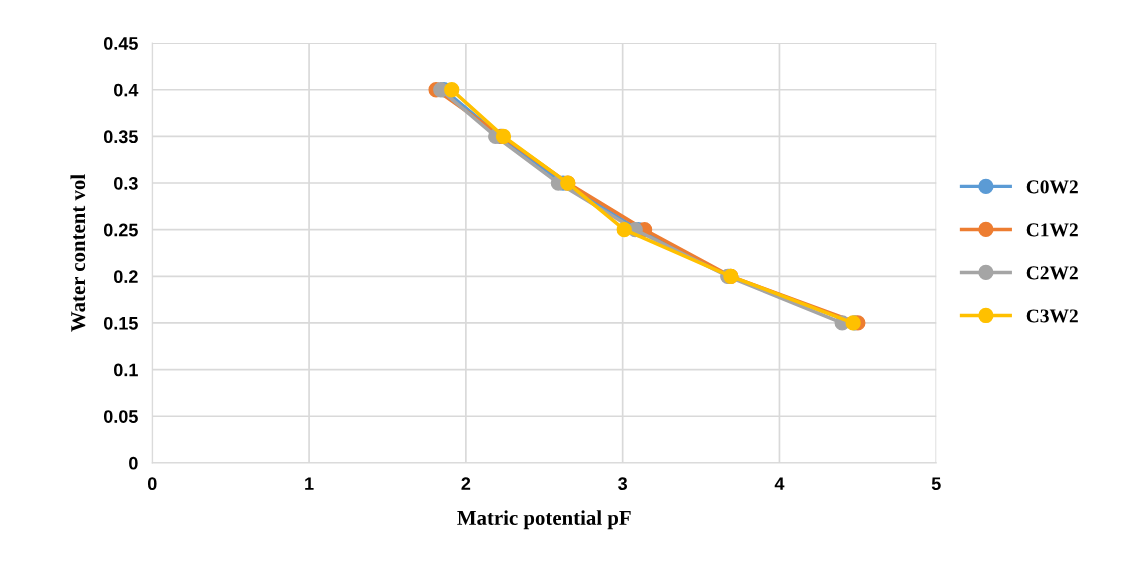 This screenshot has width=1128, height=575. What do you see at coordinates (309, 483) in the screenshot?
I see `x-tick-label: 1` at bounding box center [309, 483].